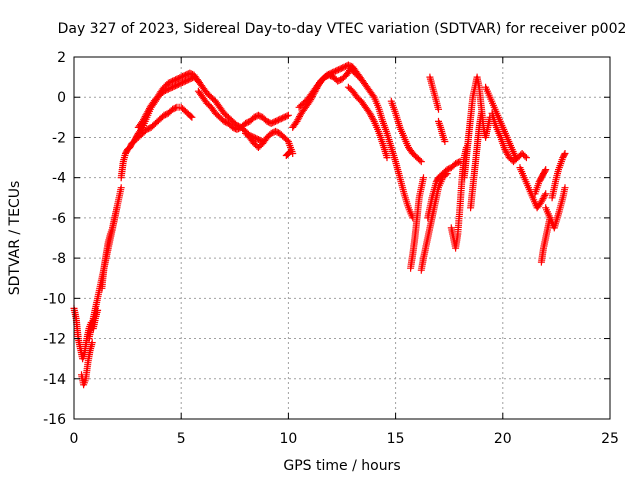  What do you see at coordinates (54, 299) in the screenshot?
I see `y-tick-label: -10` at bounding box center [54, 299].